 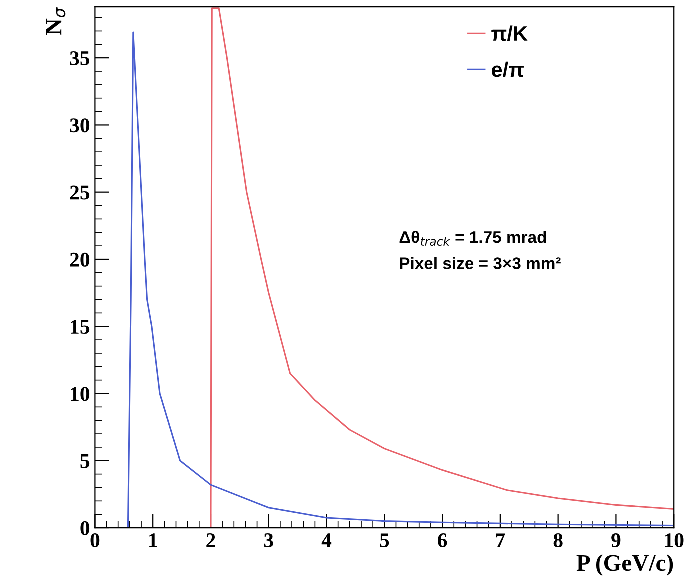 I want to click on legend-label: e/π, so click(x=508, y=70).